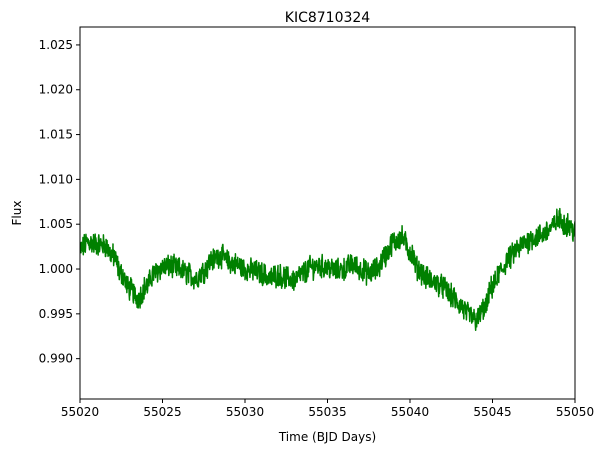  Describe the element at coordinates (56, 314) in the screenshot. I see `y-tick-label: 0.995` at that location.